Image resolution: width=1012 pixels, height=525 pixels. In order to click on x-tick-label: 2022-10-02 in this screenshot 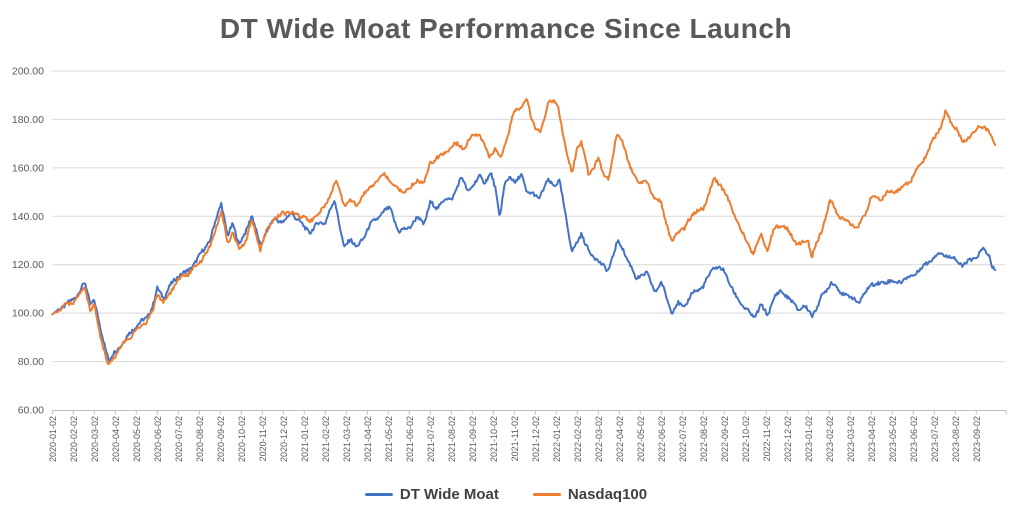, I will do `click(746, 439)`.